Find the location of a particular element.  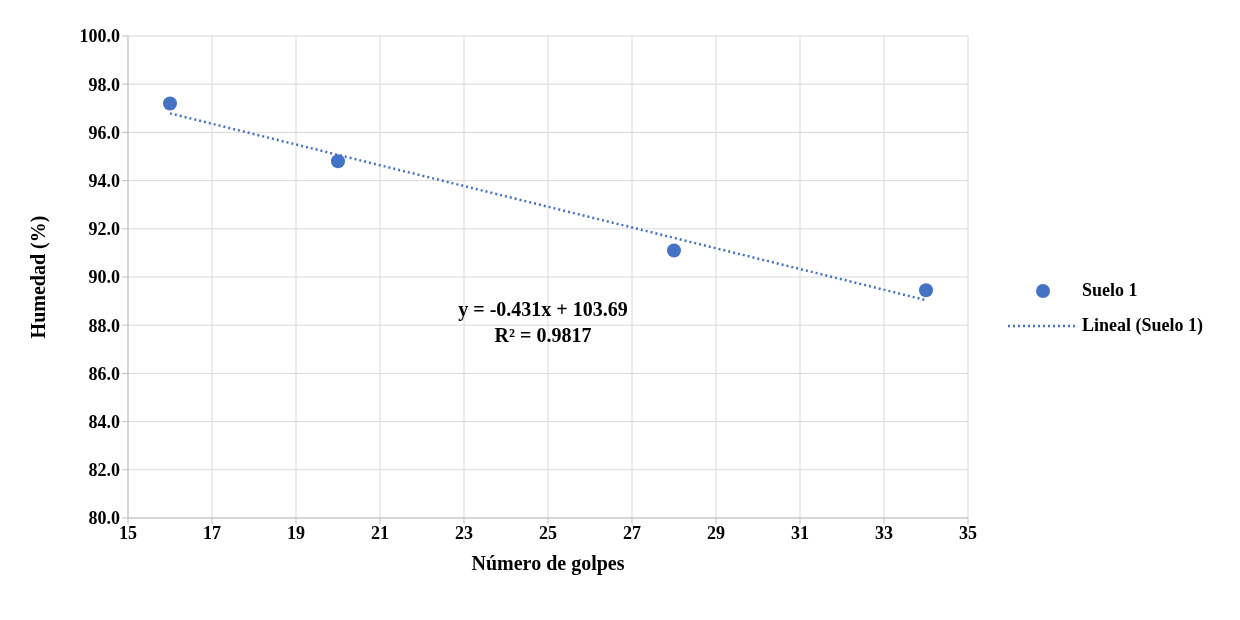

x-tick-label: 27 is located at coordinates (632, 532).